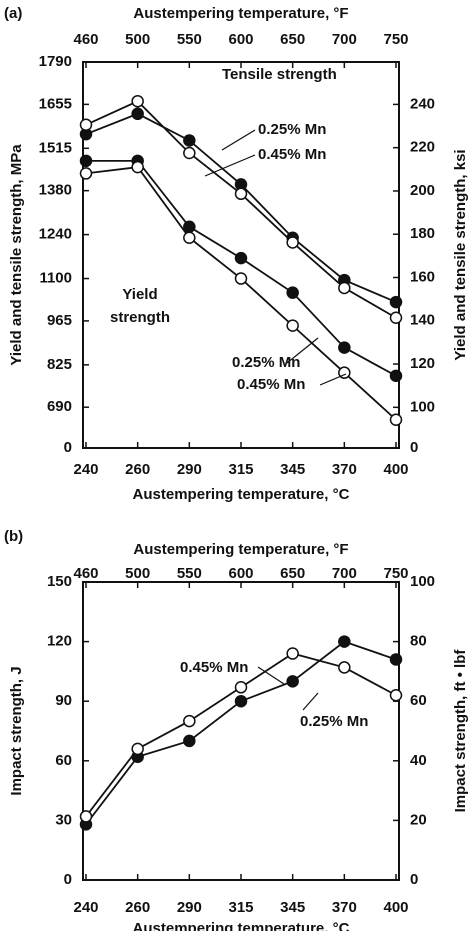 This screenshot has height=931, width=474. I want to click on series-label: 0.45% Mn, so click(271, 384).